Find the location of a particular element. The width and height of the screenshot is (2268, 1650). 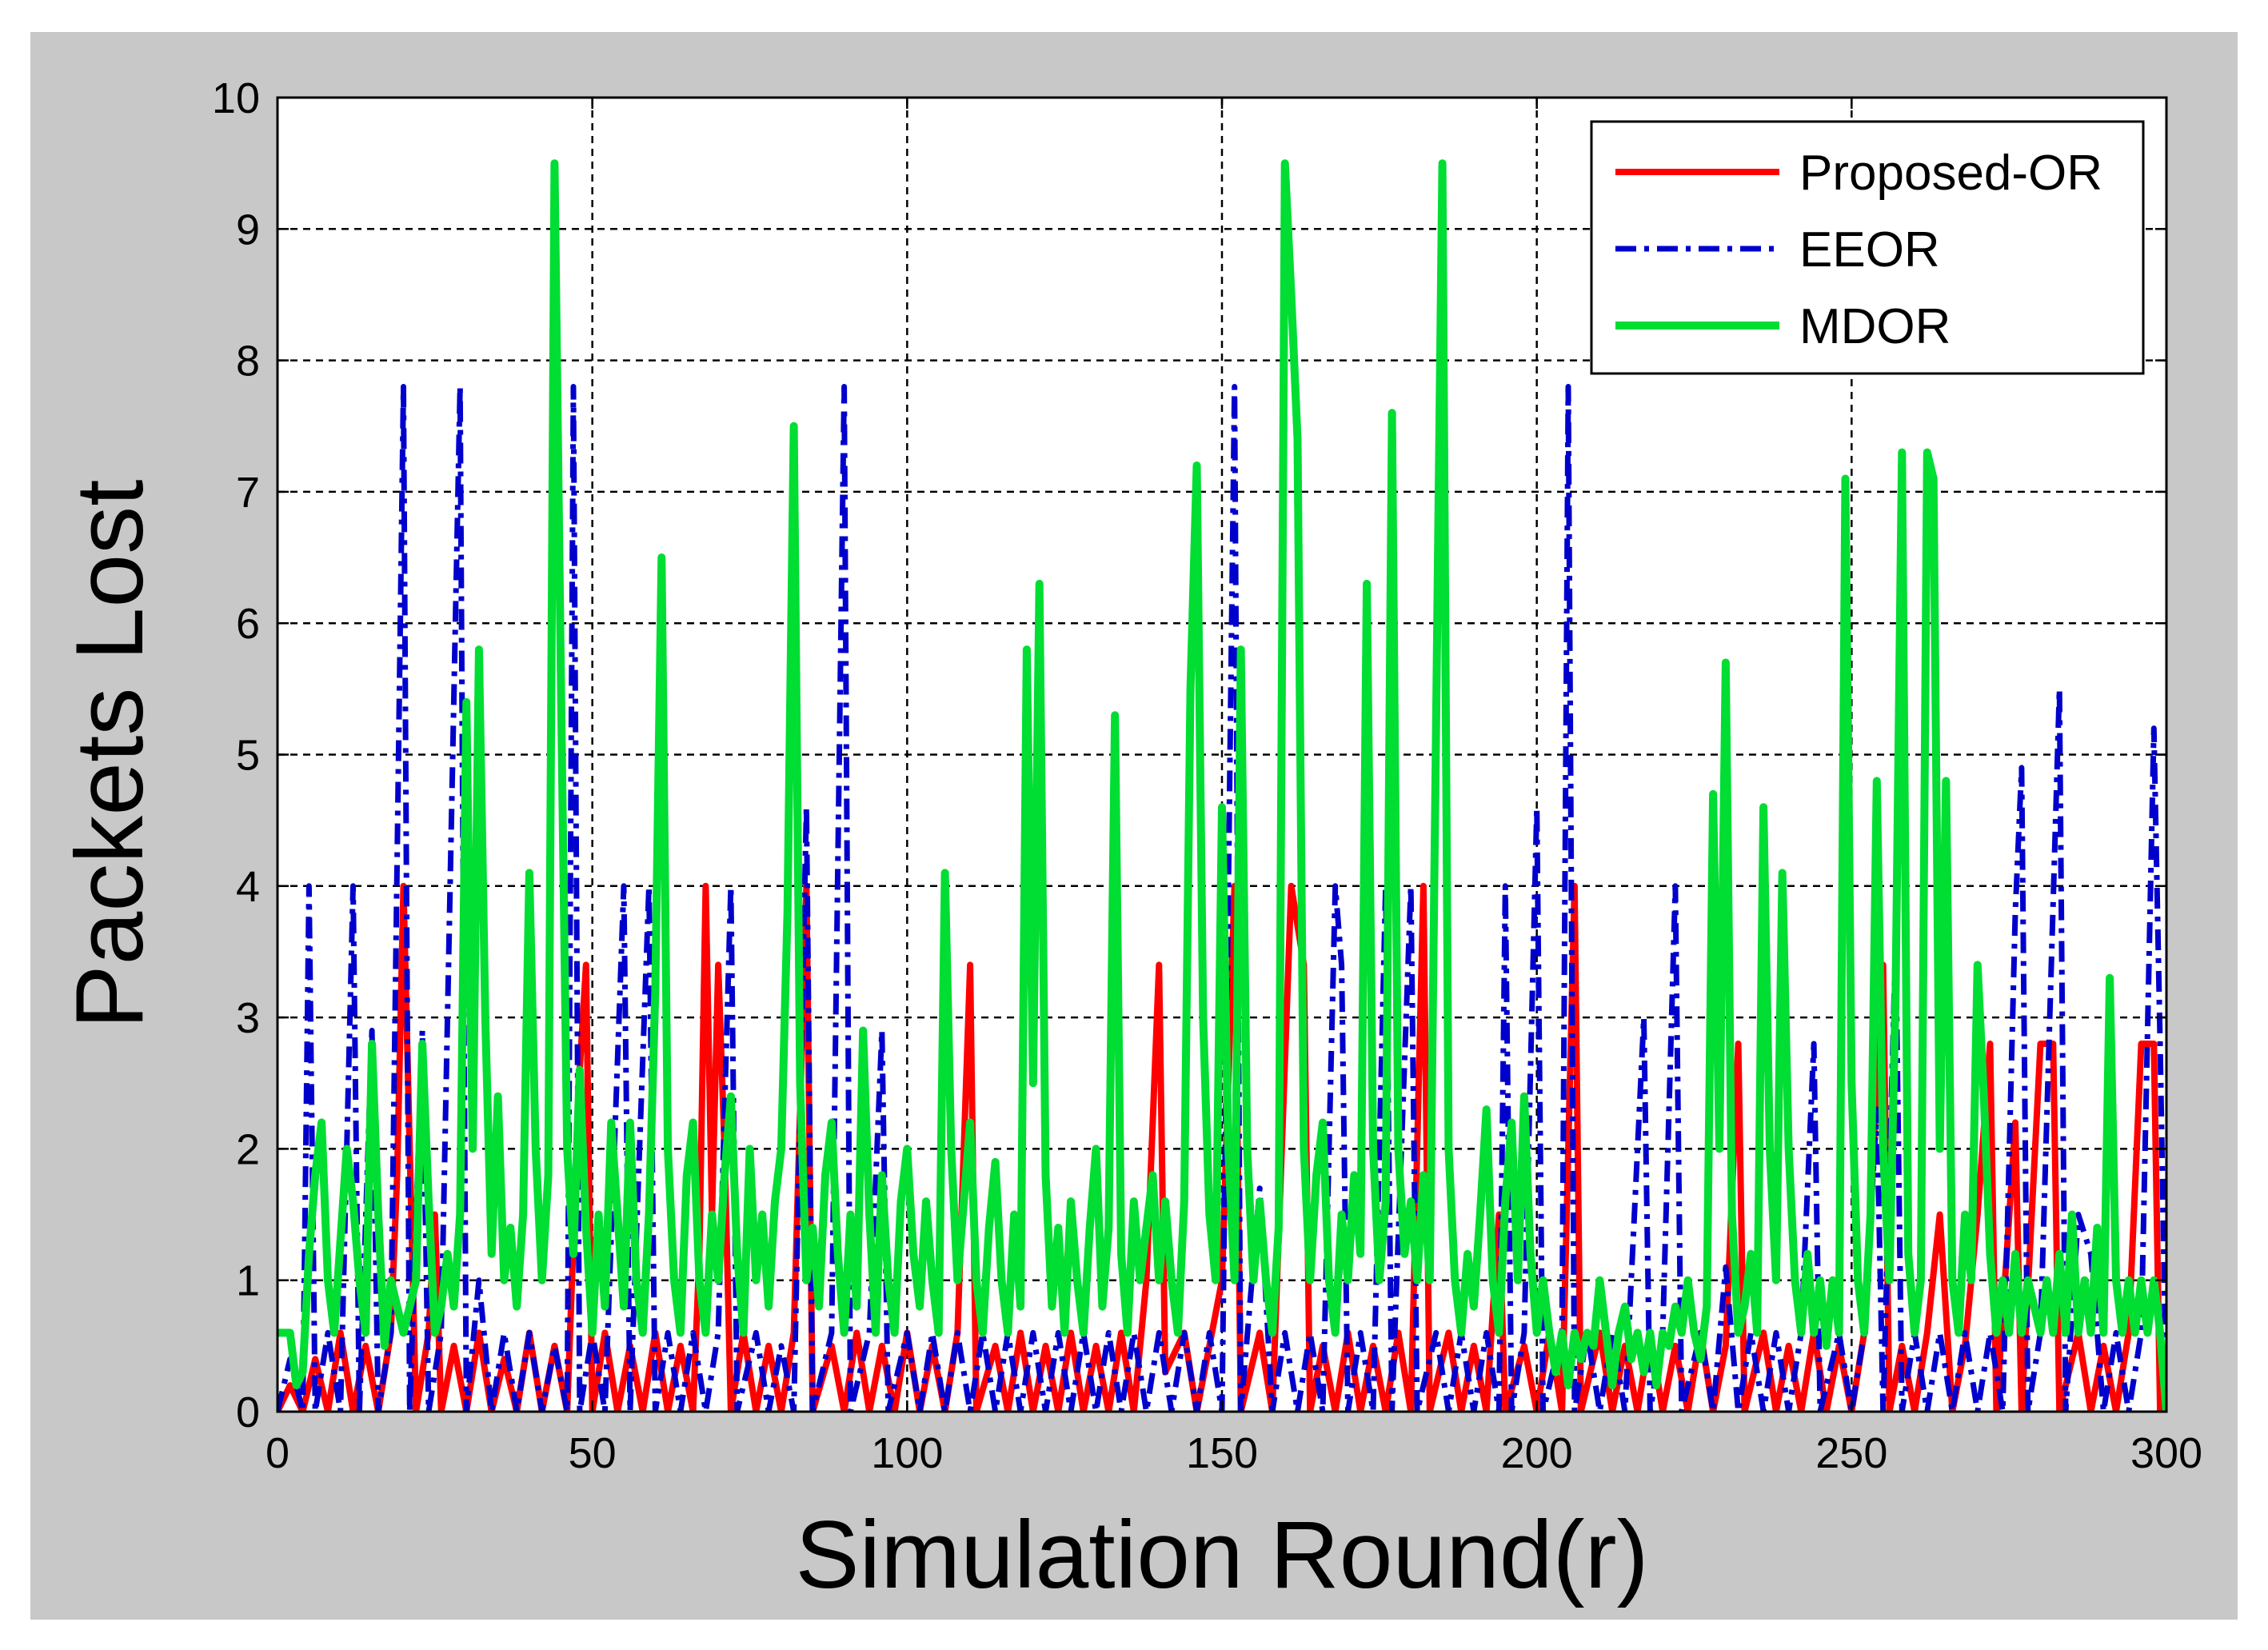

y-tick-label: 10 is located at coordinates (236, 98).